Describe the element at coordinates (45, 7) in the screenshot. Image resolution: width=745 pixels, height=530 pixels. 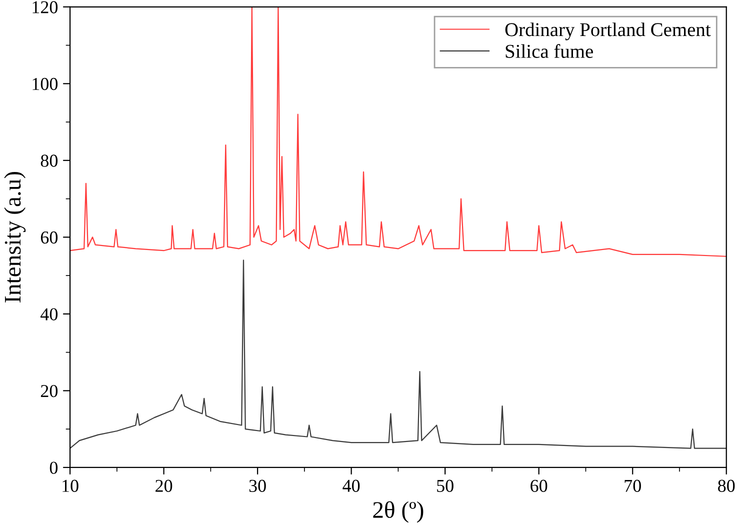
I see `y-tick-label: 120` at that location.